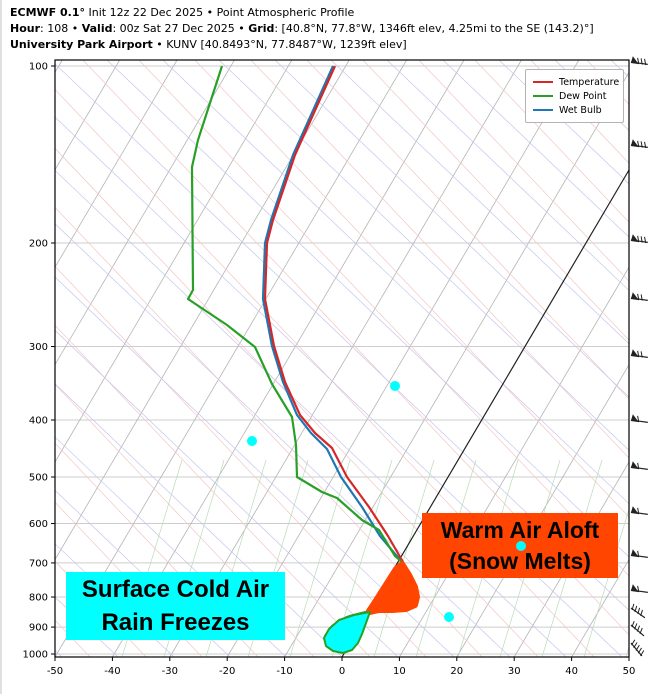  Describe the element at coordinates (543, 82) in the screenshot. I see `temperature-line-swatch` at that location.